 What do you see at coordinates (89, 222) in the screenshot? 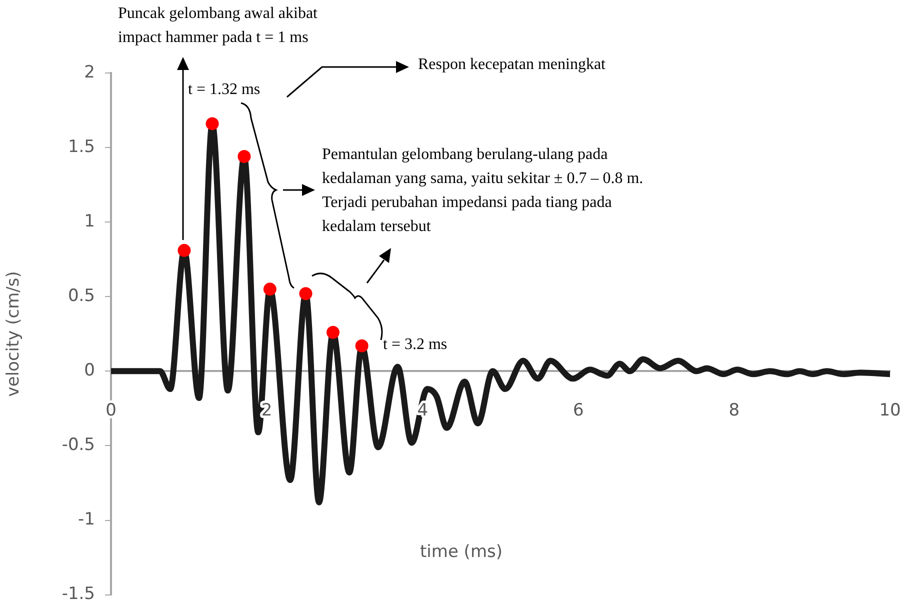
I see `y-tick-label: 1` at bounding box center [89, 222].